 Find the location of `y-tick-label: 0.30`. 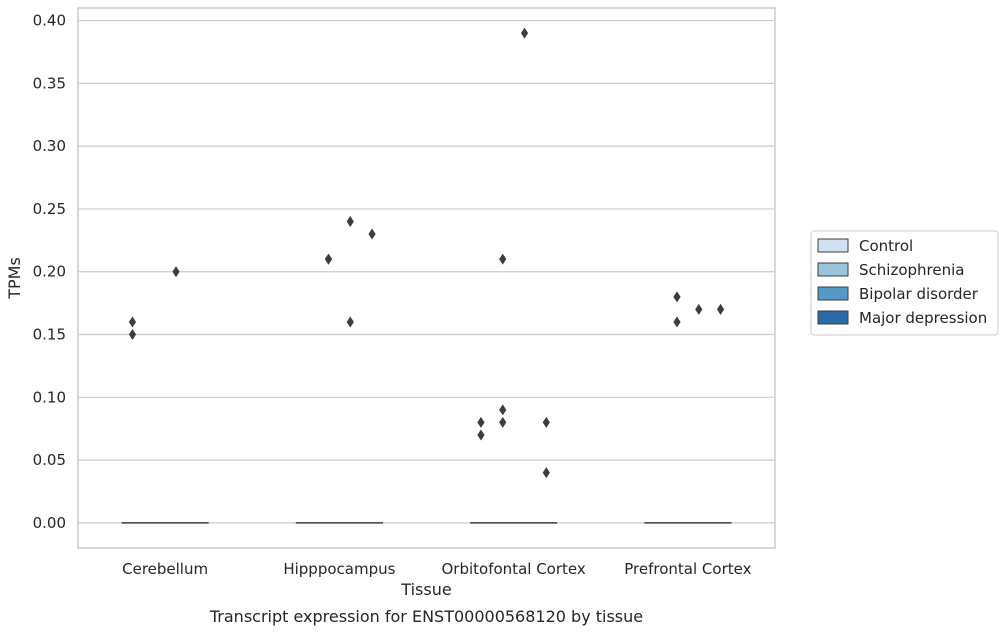

y-tick-label: 0.30 is located at coordinates (49, 146).